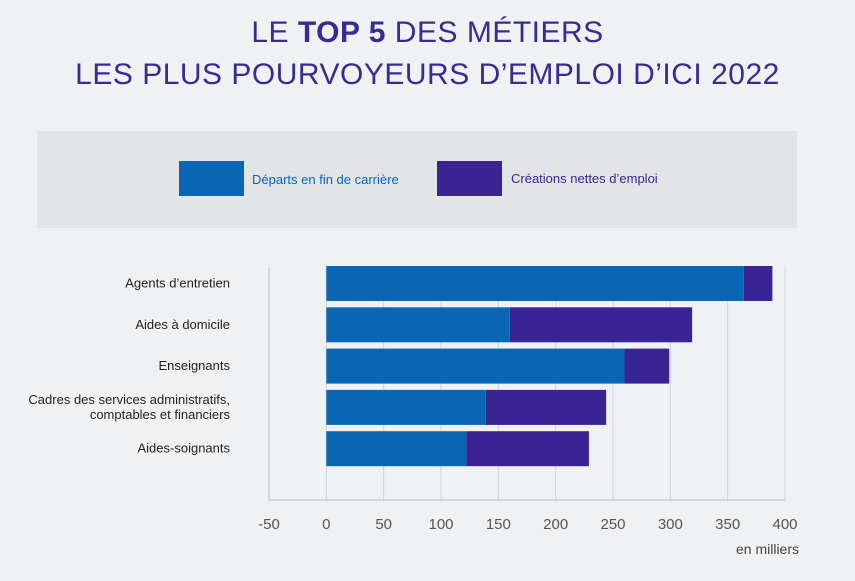 The image size is (855, 581). I want to click on x-tick-label-1: 0, so click(326, 524).